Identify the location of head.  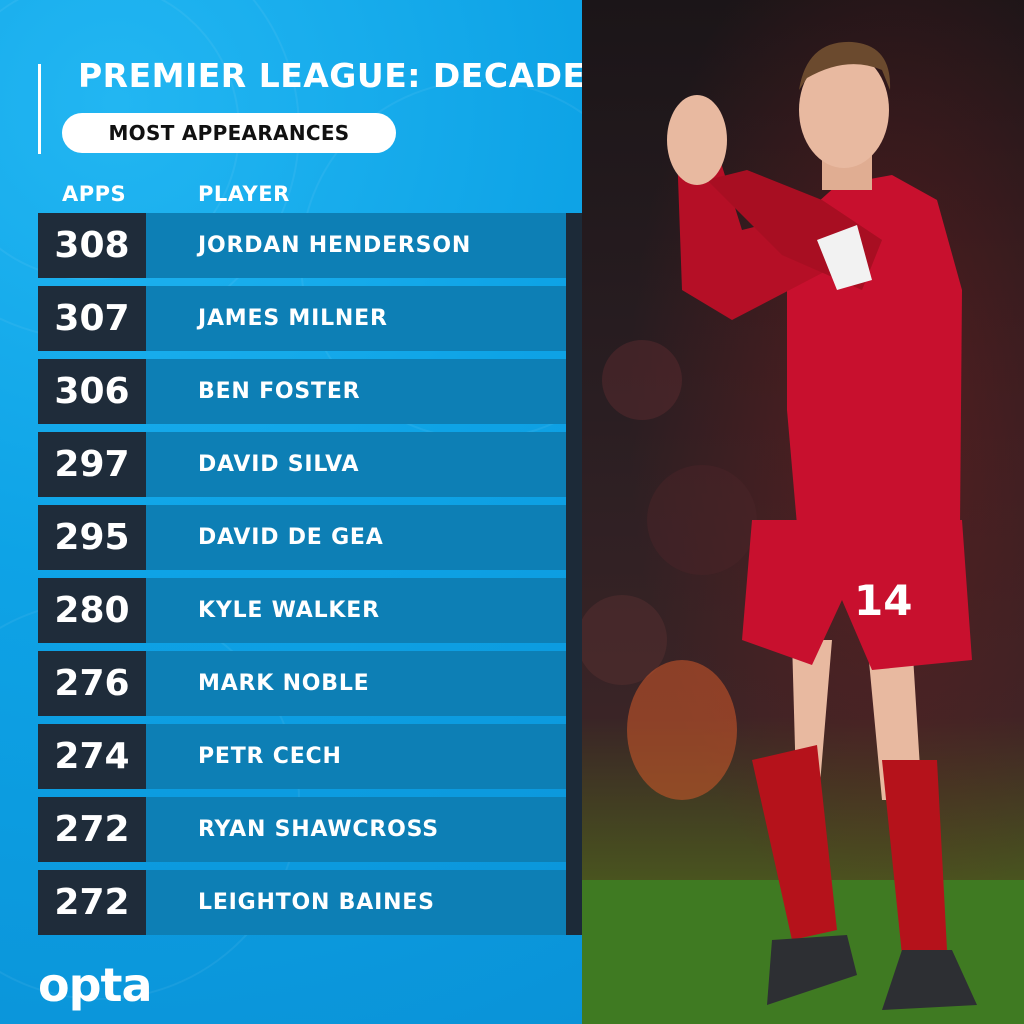
(844, 110).